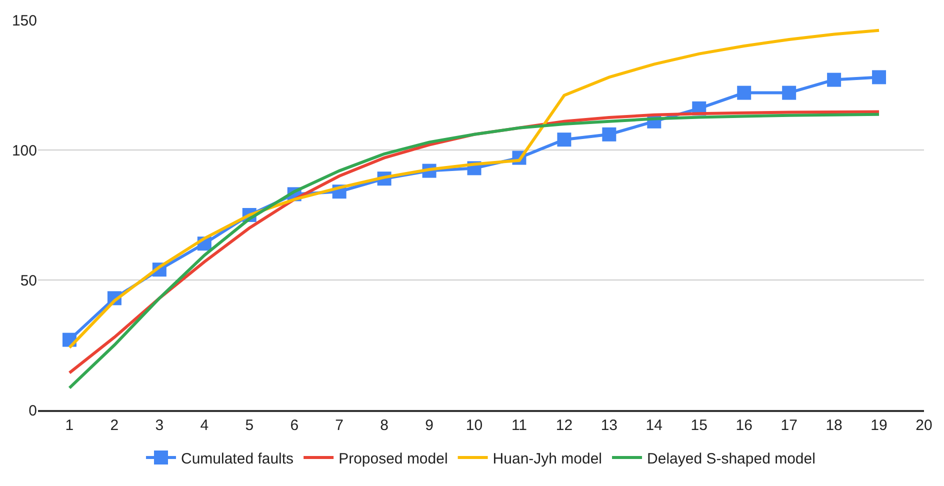 The width and height of the screenshot is (944, 486). What do you see at coordinates (744, 425) in the screenshot?
I see `x-tick-label: 16` at bounding box center [744, 425].